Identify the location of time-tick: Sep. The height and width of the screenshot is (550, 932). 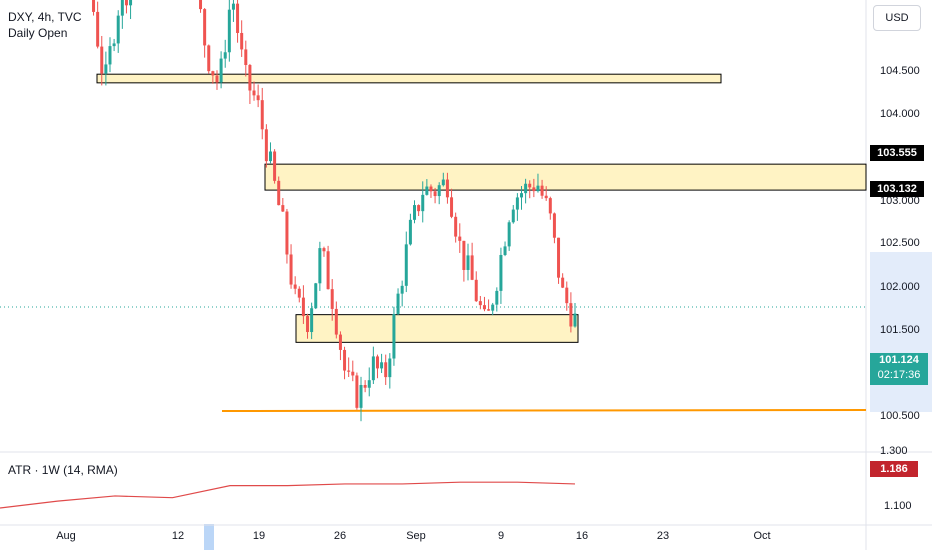
(416, 536).